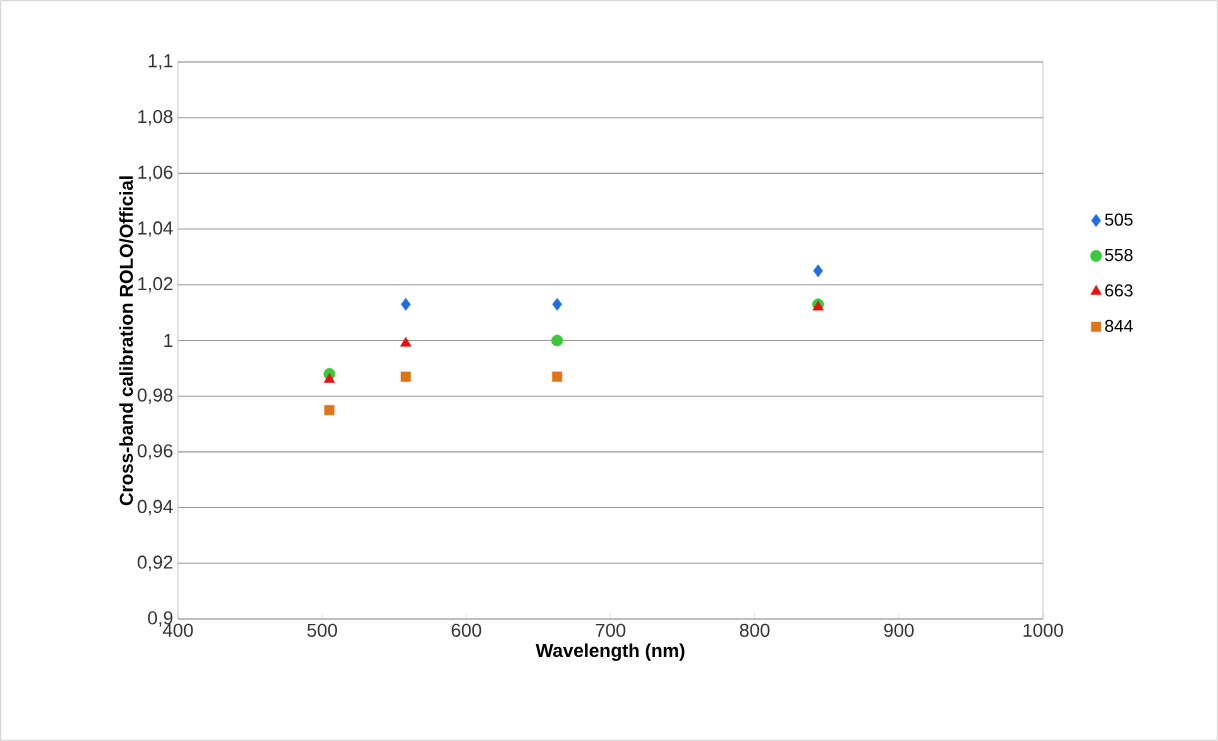 This screenshot has height=741, width=1218. What do you see at coordinates (610, 630) in the screenshot?
I see `x-tick-label: 700` at bounding box center [610, 630].